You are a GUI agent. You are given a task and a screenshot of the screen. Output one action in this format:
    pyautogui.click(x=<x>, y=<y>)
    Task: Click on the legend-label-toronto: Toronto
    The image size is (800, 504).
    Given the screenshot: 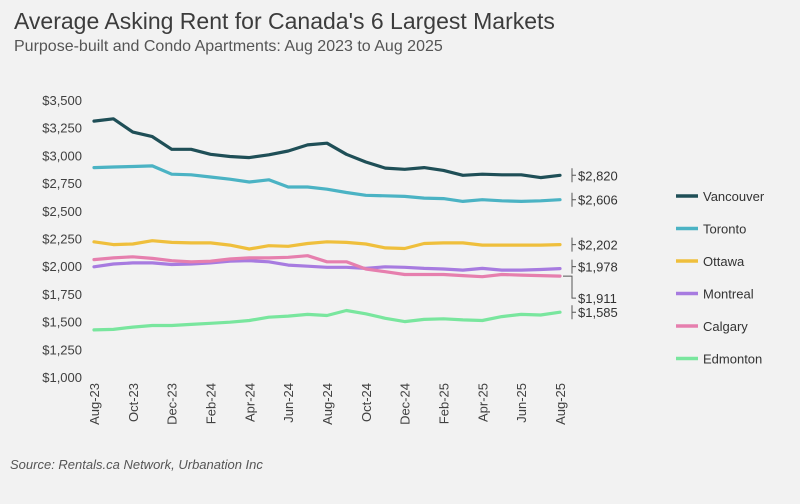 What is the action you would take?
    pyautogui.click(x=724, y=229)
    